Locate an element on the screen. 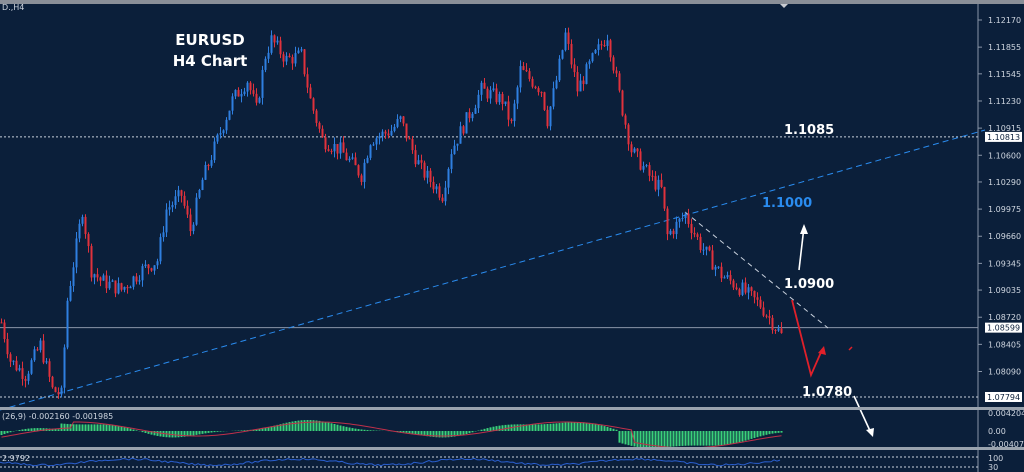  price-box-label: 1.07794 is located at coordinates (1003, 397).